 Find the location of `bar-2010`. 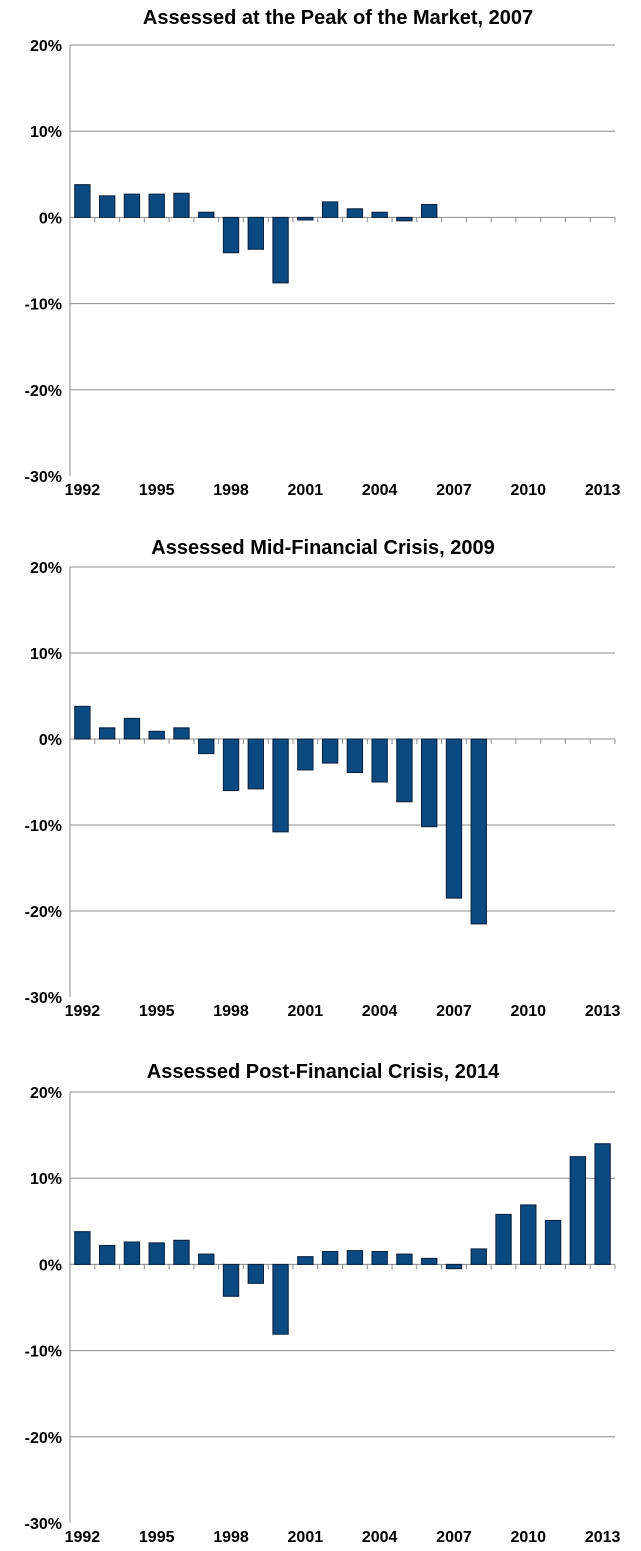

bar-2010 is located at coordinates (528, 1234).